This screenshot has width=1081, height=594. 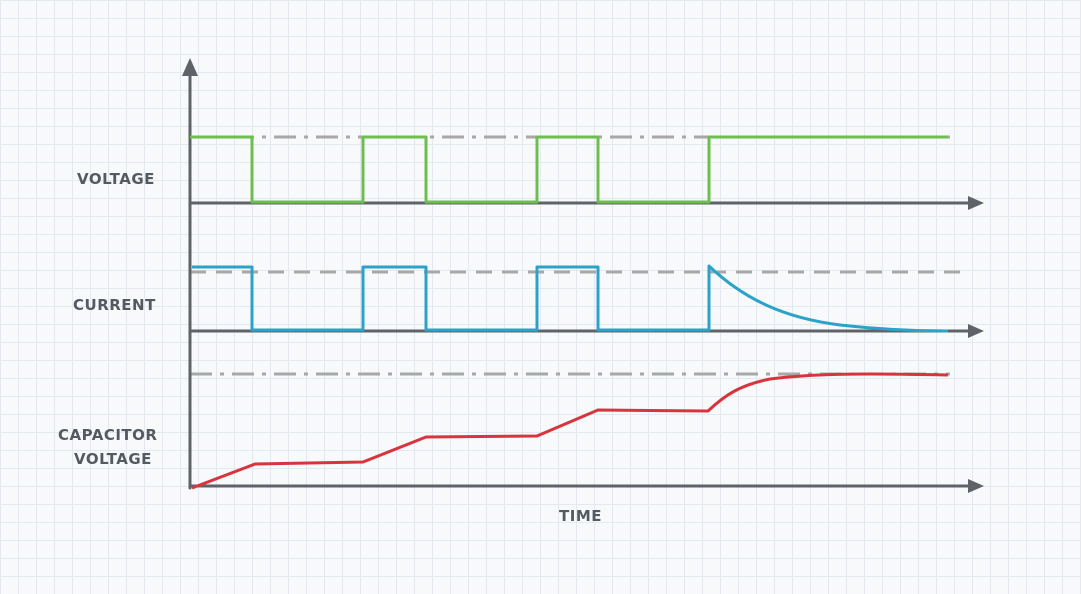 I want to click on capacitor-voltage-label-line1: CAPACITOR, so click(x=107, y=435).